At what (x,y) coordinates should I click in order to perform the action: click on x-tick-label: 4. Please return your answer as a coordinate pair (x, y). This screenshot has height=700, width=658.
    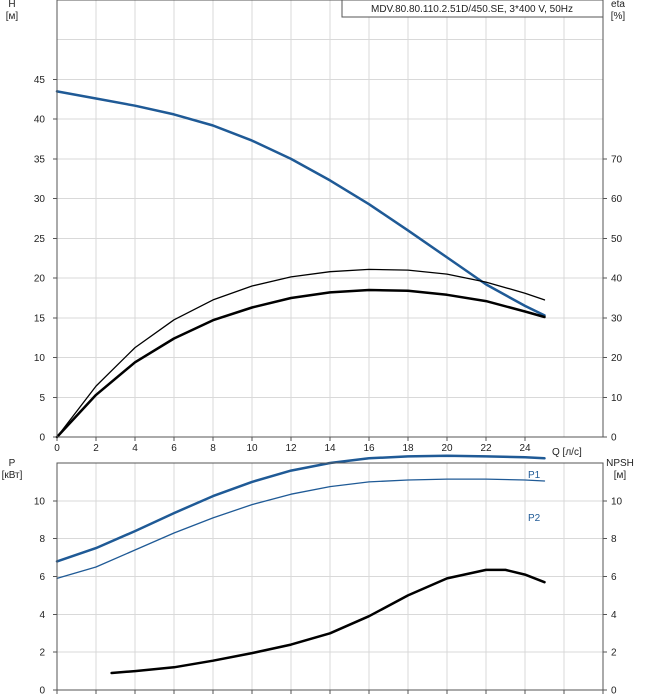
    Looking at the image, I should click on (135, 448).